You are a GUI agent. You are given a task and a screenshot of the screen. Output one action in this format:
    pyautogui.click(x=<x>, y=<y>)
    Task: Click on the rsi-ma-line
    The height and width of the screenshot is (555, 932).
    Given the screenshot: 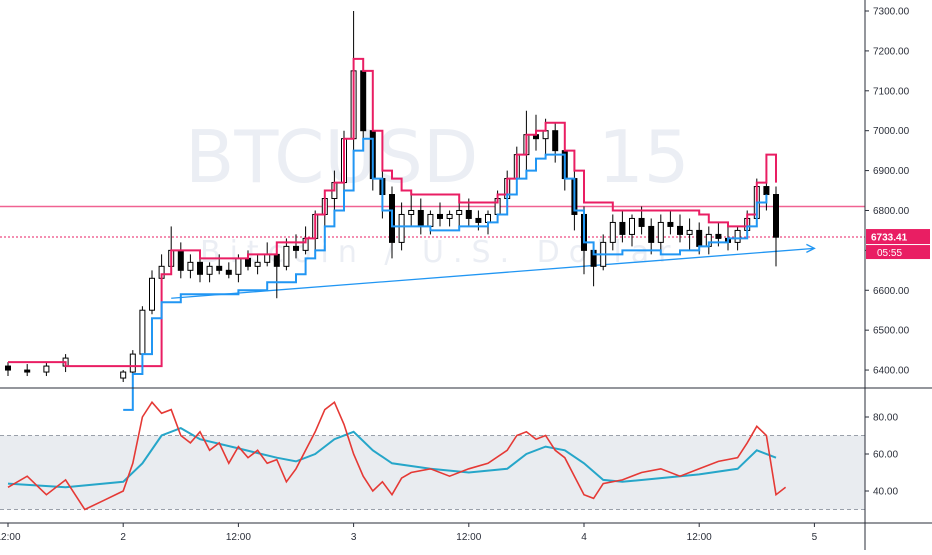 What is the action you would take?
    pyautogui.click(x=392, y=457)
    